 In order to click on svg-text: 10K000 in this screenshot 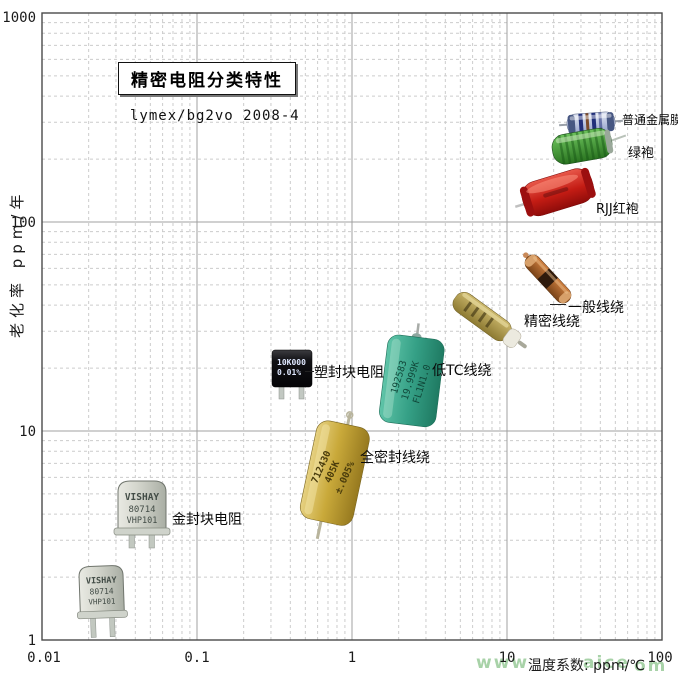, I will do `click(291, 362)`.